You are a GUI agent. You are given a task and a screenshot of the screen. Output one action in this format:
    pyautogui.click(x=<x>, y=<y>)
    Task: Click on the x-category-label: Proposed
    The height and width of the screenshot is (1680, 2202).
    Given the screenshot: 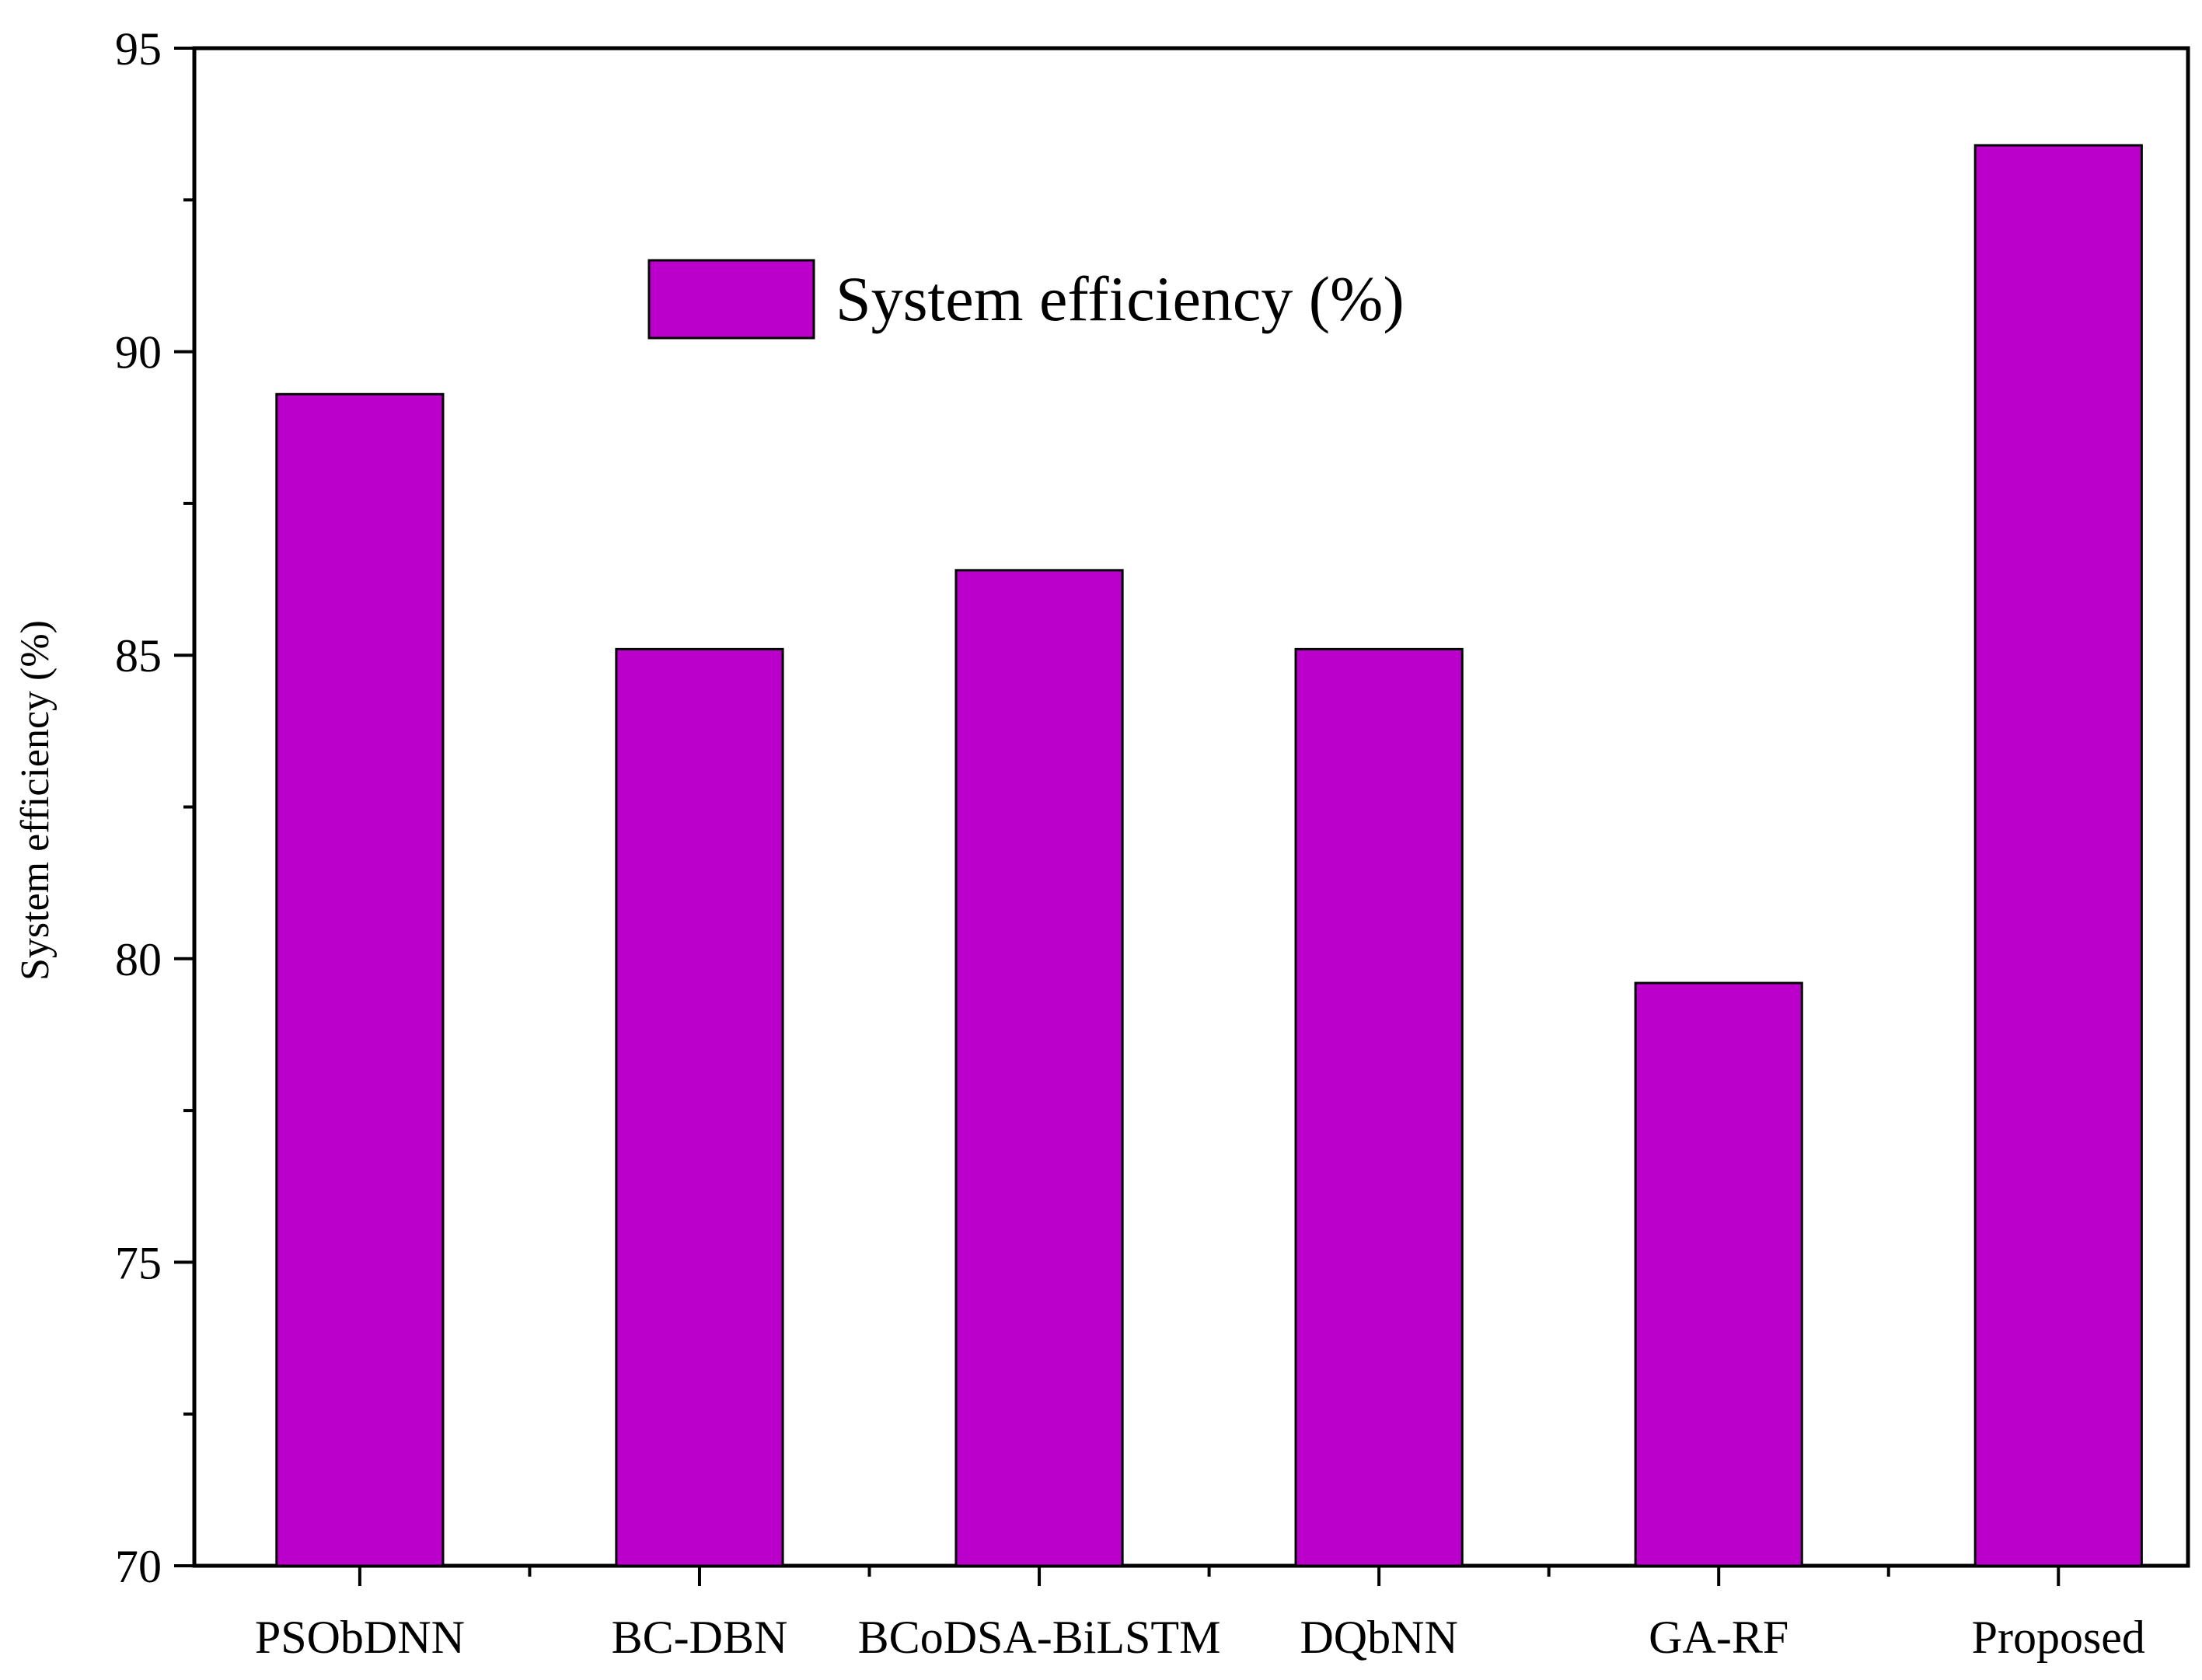 What is the action you would take?
    pyautogui.click(x=2058, y=1637)
    